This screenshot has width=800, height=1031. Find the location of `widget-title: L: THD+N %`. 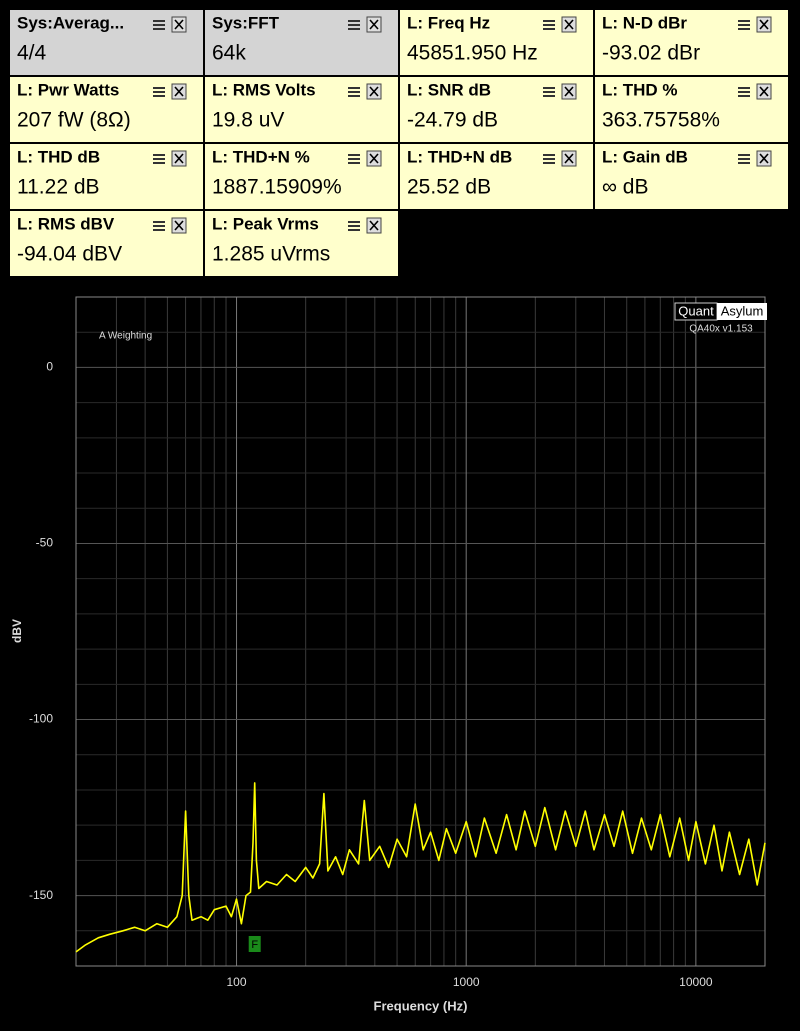

widget-title: L: THD+N % is located at coordinates (261, 156).